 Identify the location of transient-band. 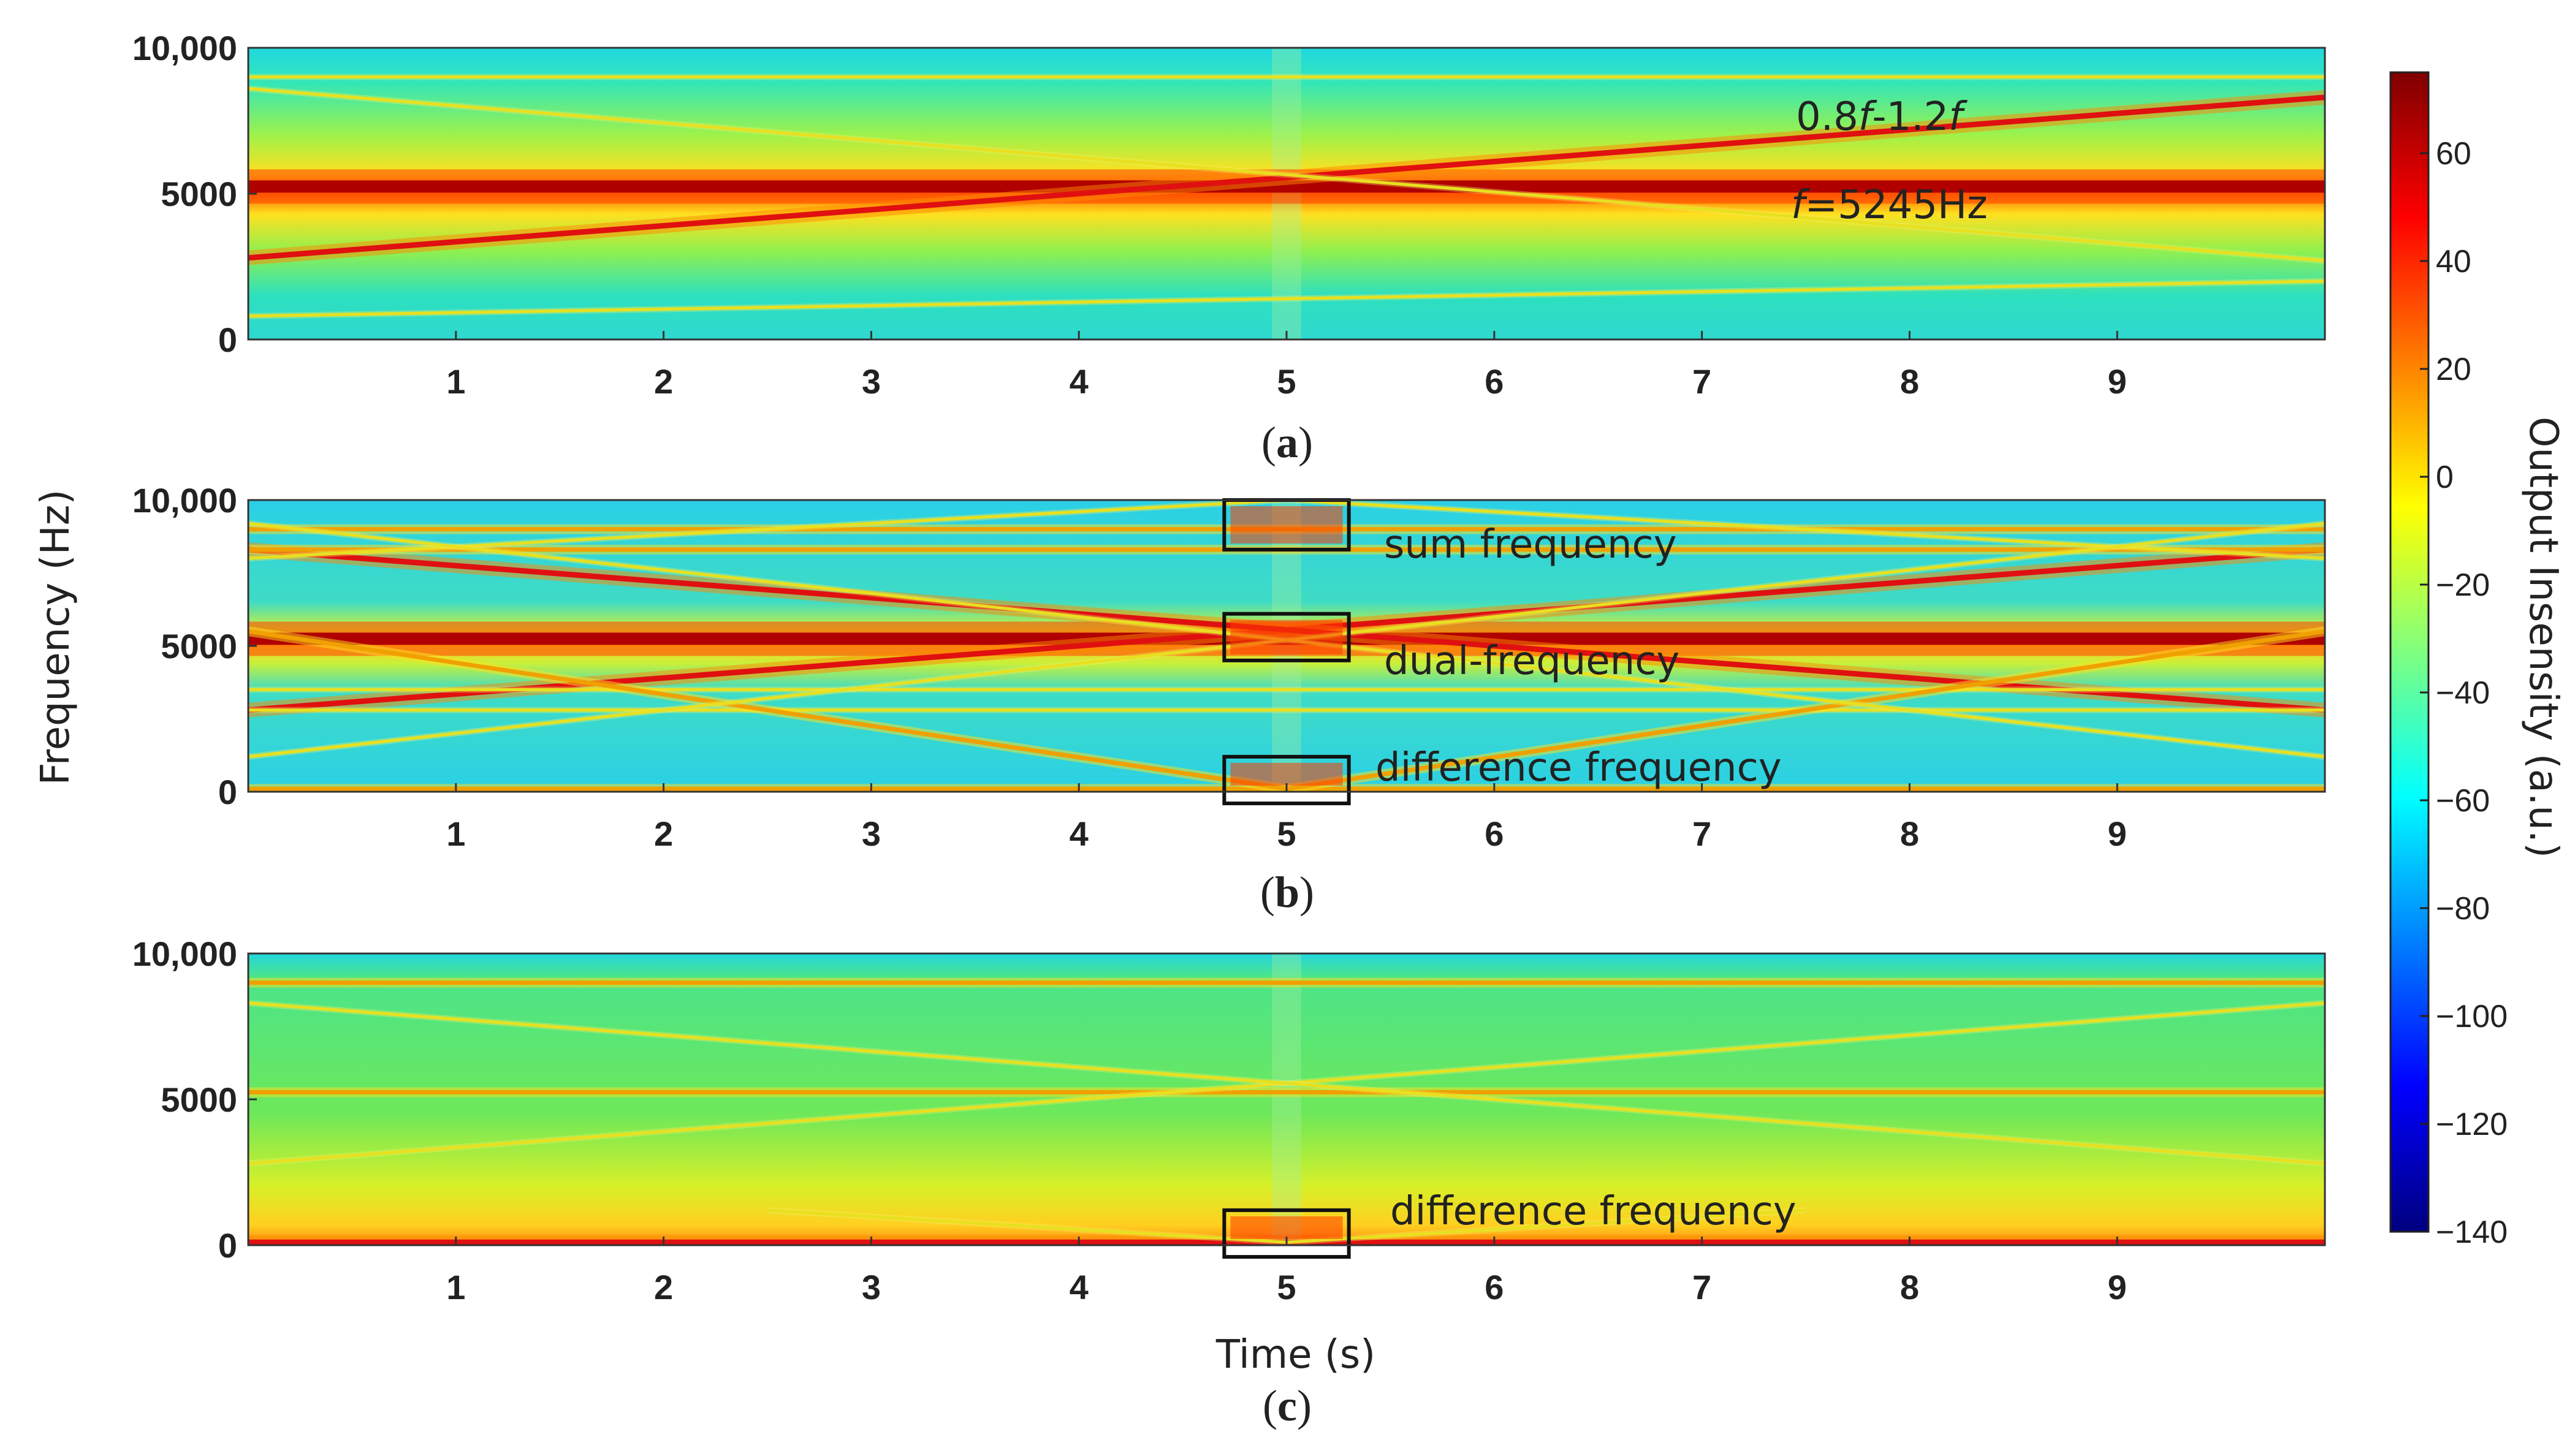
(1286, 1099).